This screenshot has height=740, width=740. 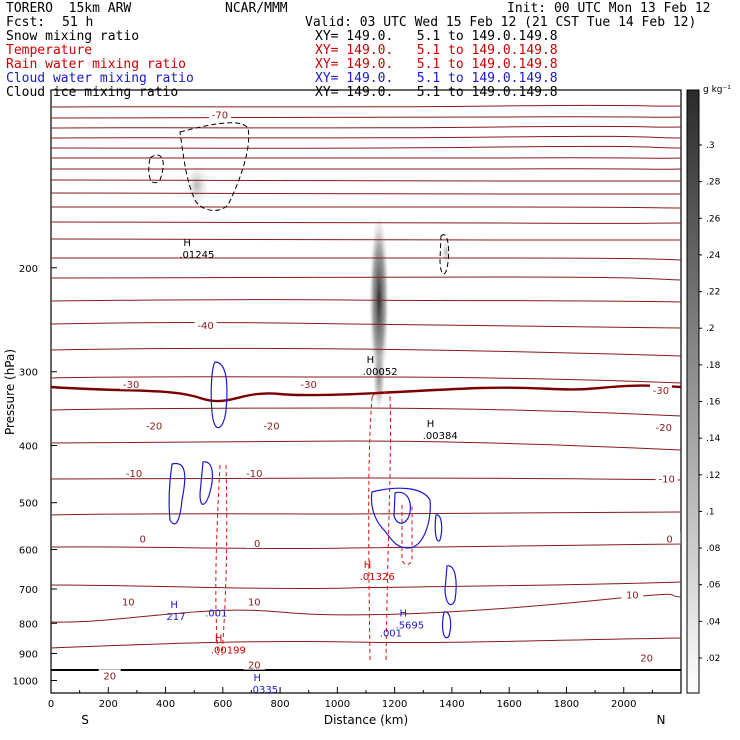 What do you see at coordinates (436, 50) in the screenshot?
I see `field-xy-temperature: XY= 149.0. 5.1 to 149.0.149.8` at bounding box center [436, 50].